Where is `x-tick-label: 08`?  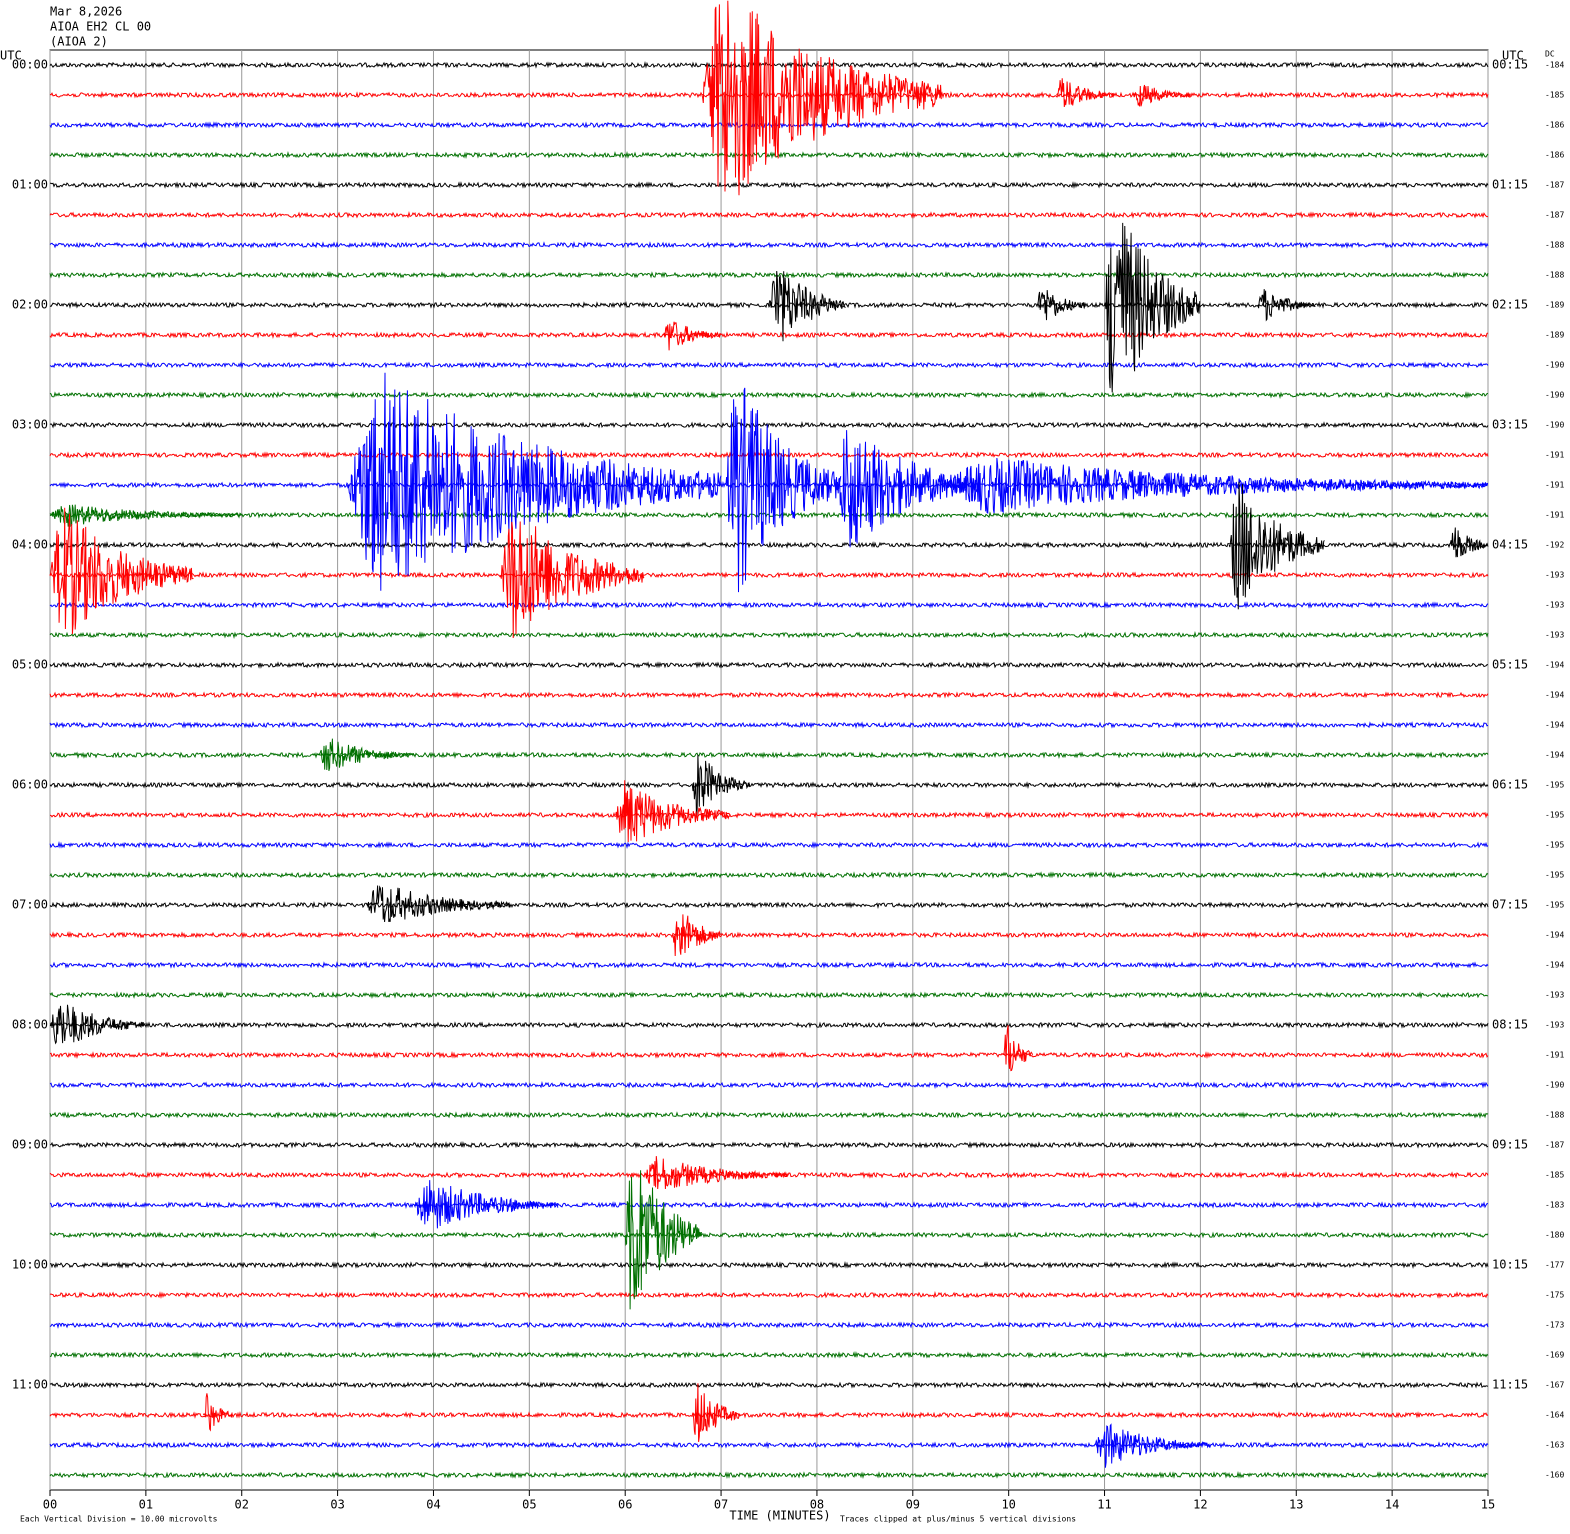
x-tick-label: 08 is located at coordinates (817, 1505).